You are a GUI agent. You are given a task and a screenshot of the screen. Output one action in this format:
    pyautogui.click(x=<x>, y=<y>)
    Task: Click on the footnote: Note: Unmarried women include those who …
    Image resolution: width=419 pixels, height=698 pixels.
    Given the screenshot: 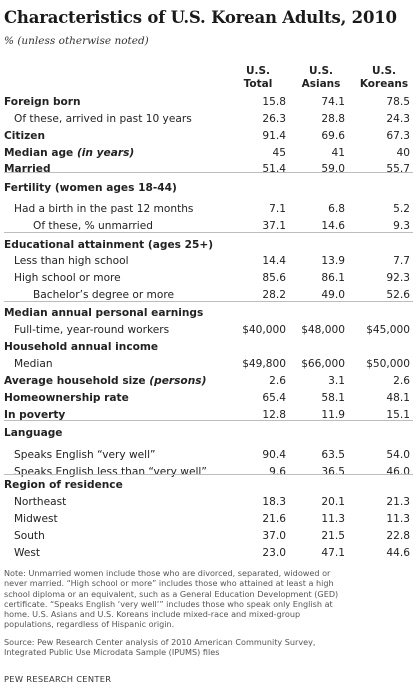 What is the action you would take?
    pyautogui.click(x=209, y=599)
    